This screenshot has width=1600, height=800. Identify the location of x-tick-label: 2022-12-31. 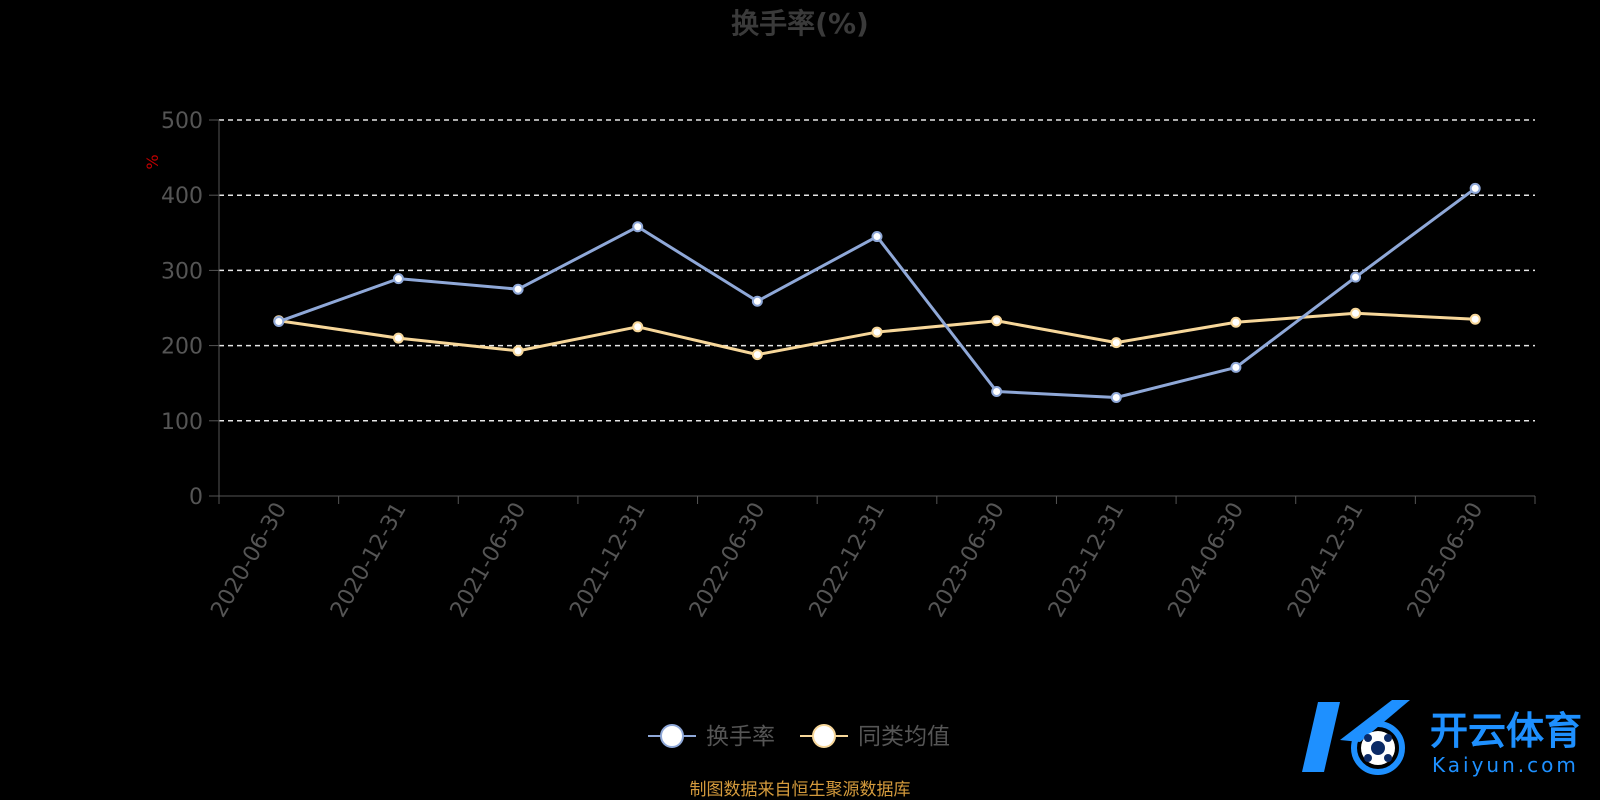
(848, 560).